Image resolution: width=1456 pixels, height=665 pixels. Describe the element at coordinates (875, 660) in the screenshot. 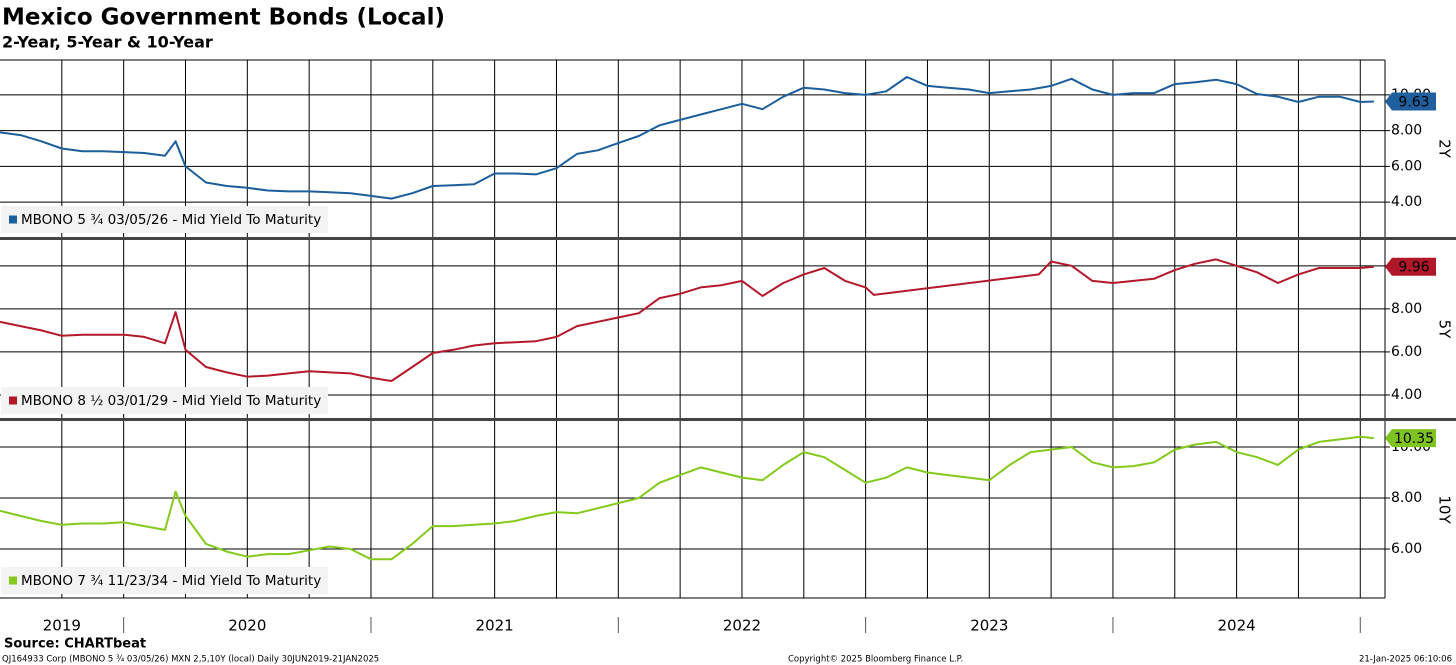

I see `footer-middle: Copyright© 2025 Bloomberg Finance L.P.` at that location.